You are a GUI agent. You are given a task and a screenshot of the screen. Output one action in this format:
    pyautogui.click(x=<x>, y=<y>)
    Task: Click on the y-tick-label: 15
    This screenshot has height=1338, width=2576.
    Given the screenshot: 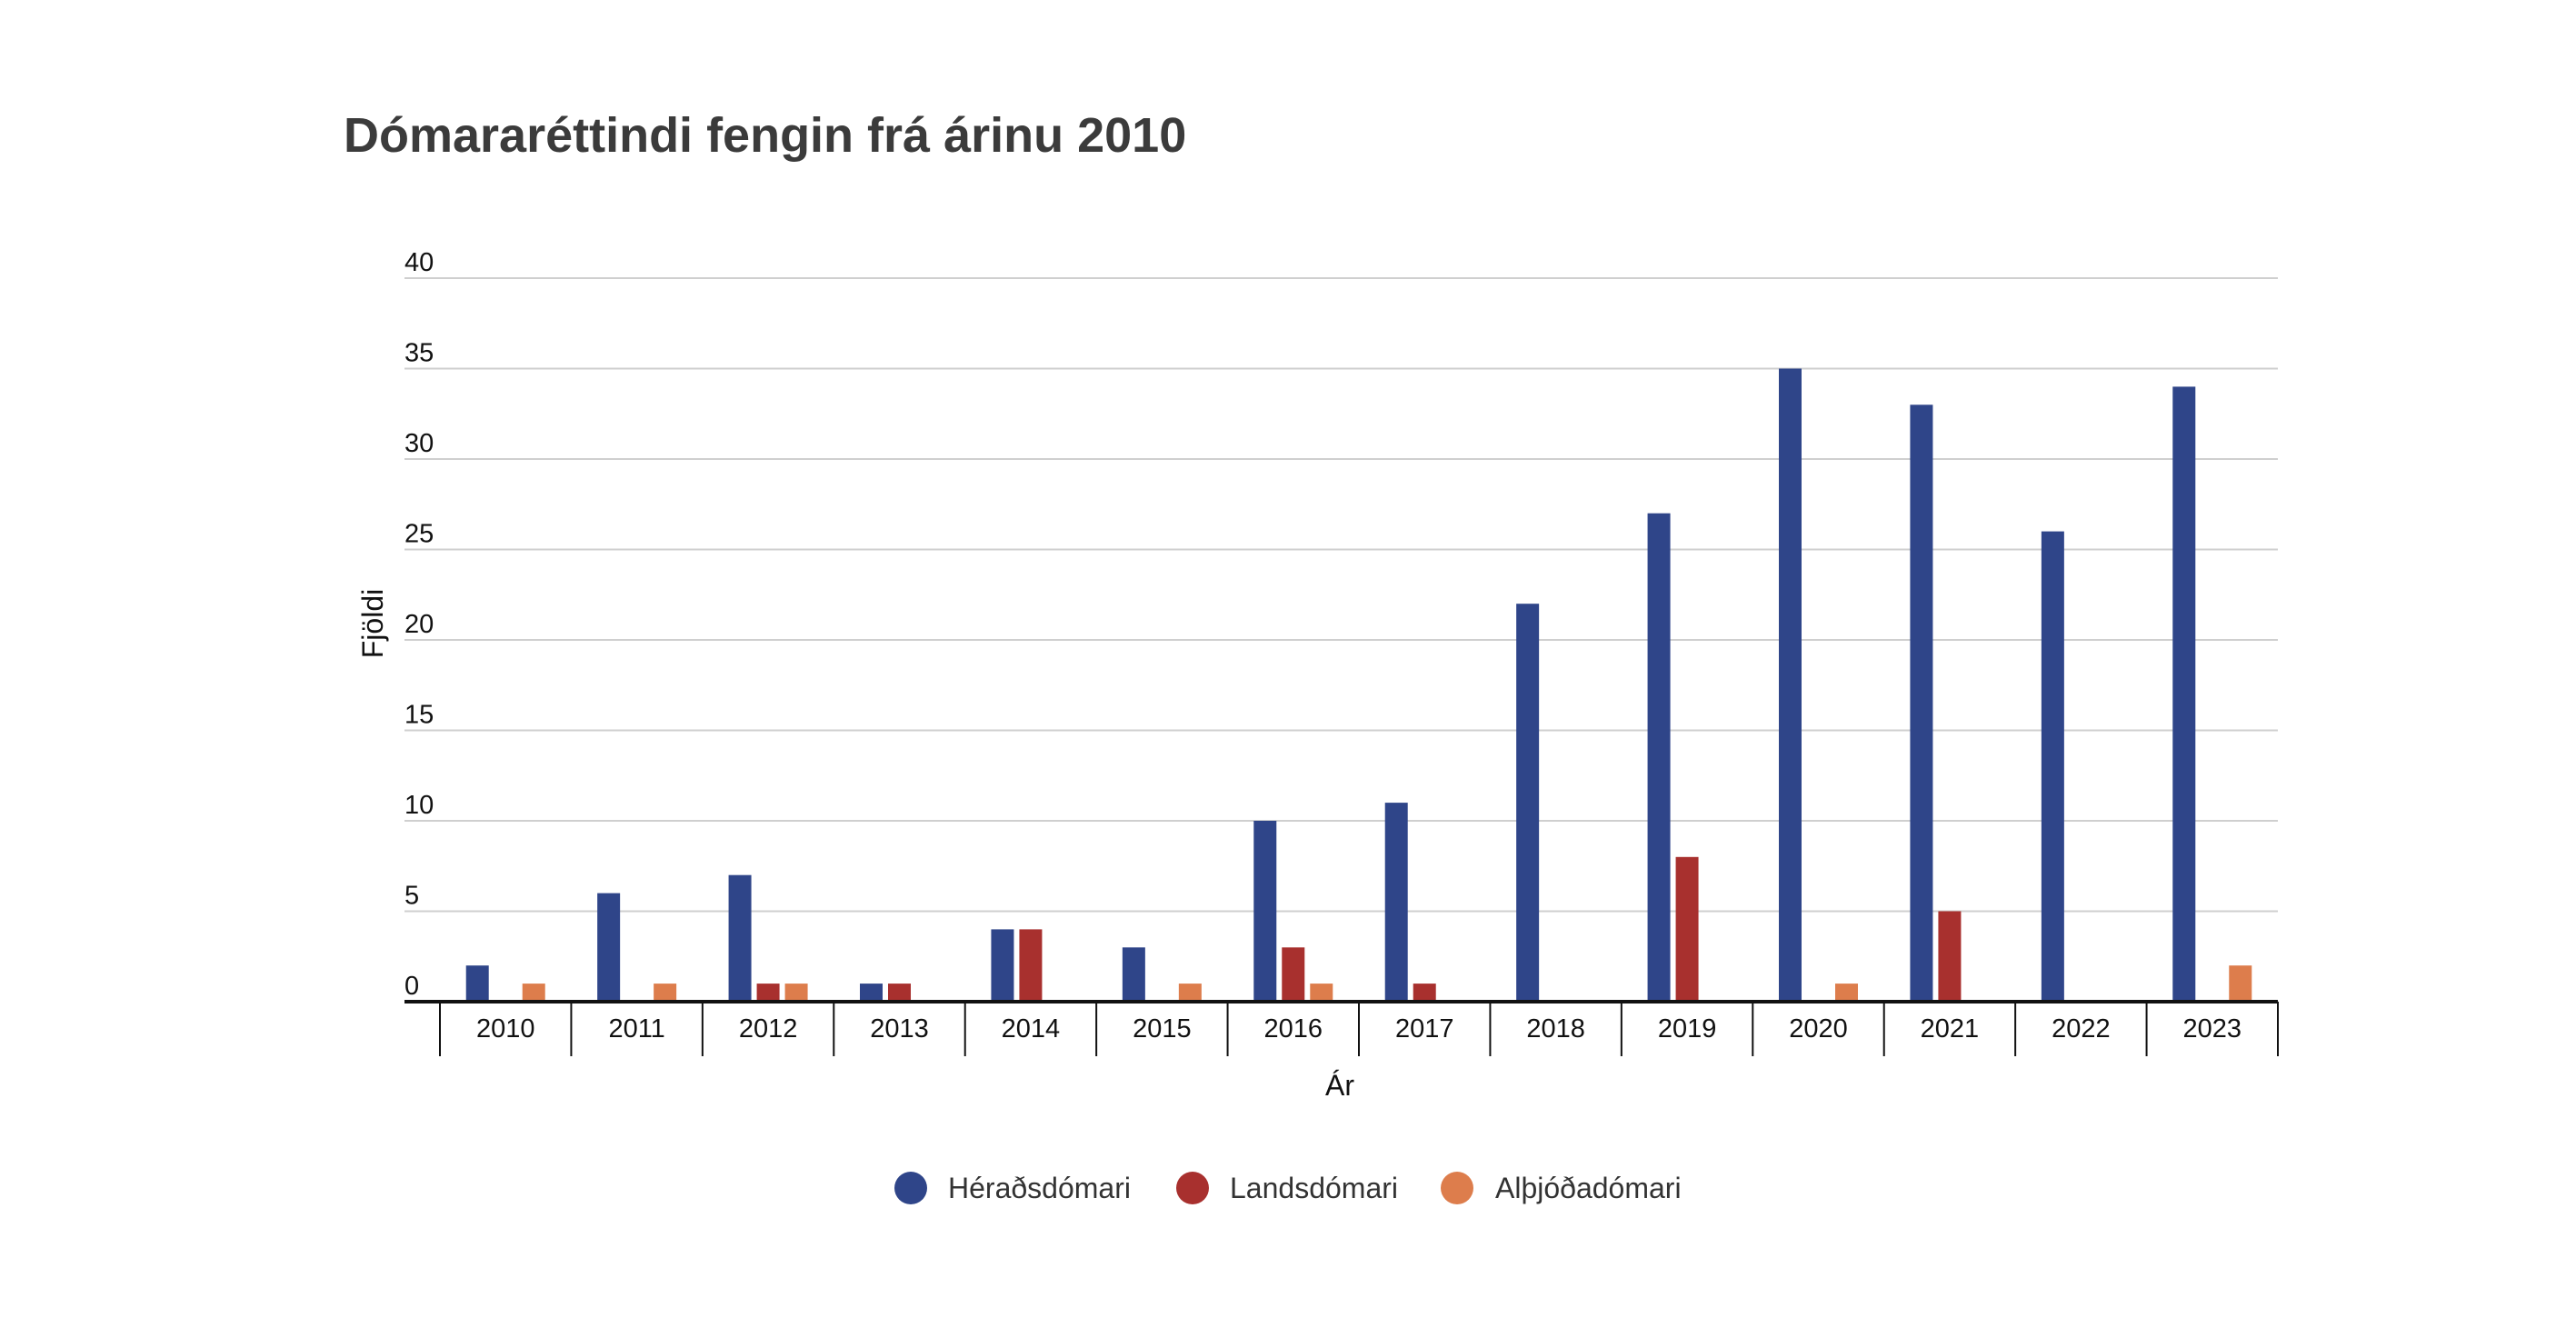 What is the action you would take?
    pyautogui.click(x=419, y=715)
    